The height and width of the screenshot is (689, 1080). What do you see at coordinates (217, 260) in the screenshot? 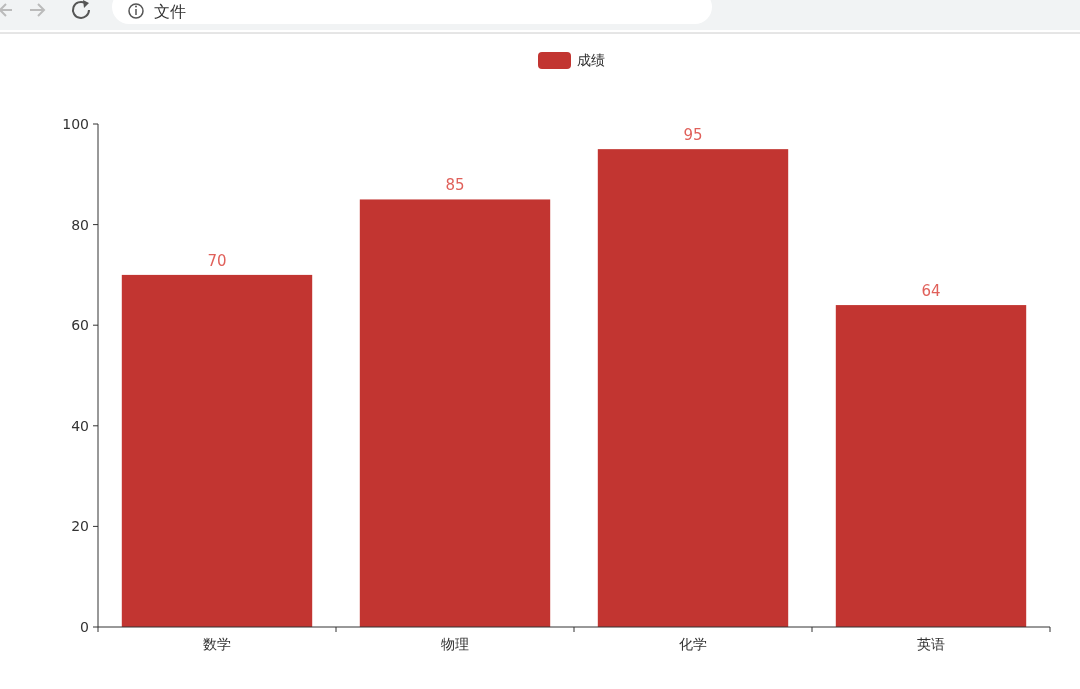
I see `data-label: 70` at bounding box center [217, 260].